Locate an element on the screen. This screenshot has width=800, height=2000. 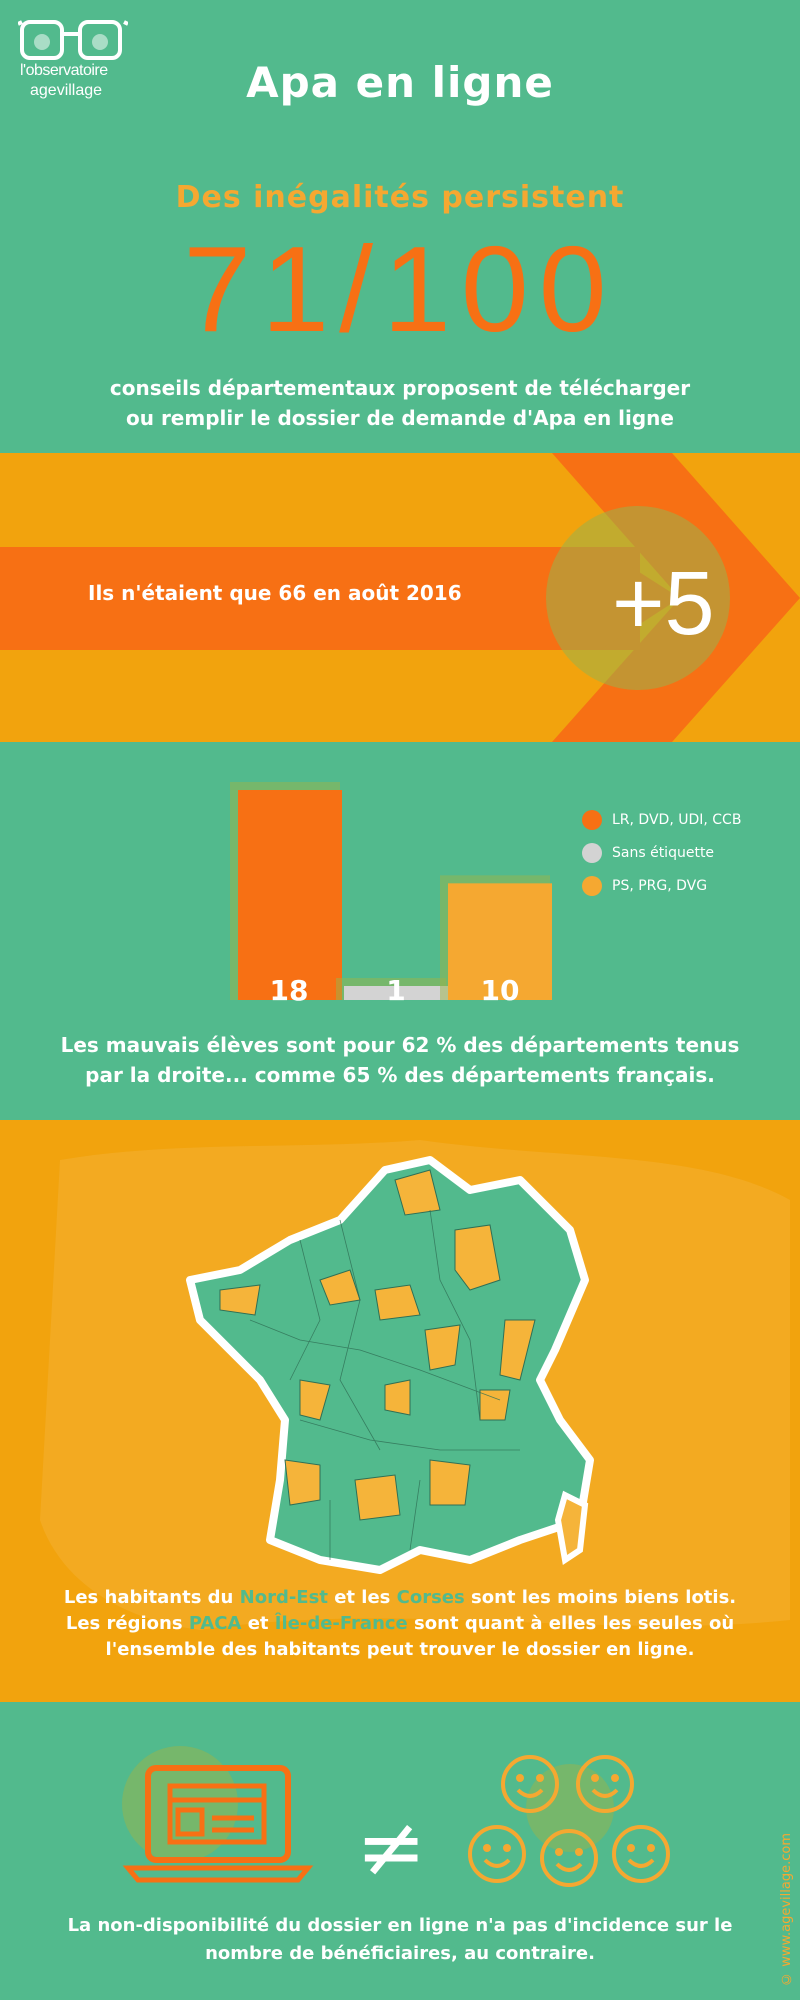
bar-value-label: 10 is located at coordinates (500, 990).